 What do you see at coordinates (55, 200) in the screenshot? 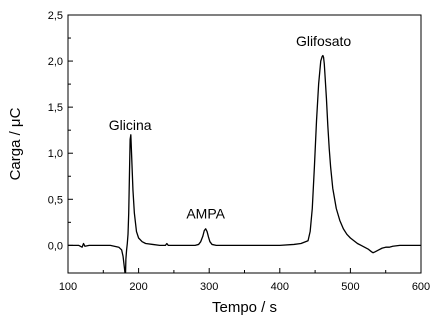
I see `y-tick-label: 0,5` at bounding box center [55, 200].